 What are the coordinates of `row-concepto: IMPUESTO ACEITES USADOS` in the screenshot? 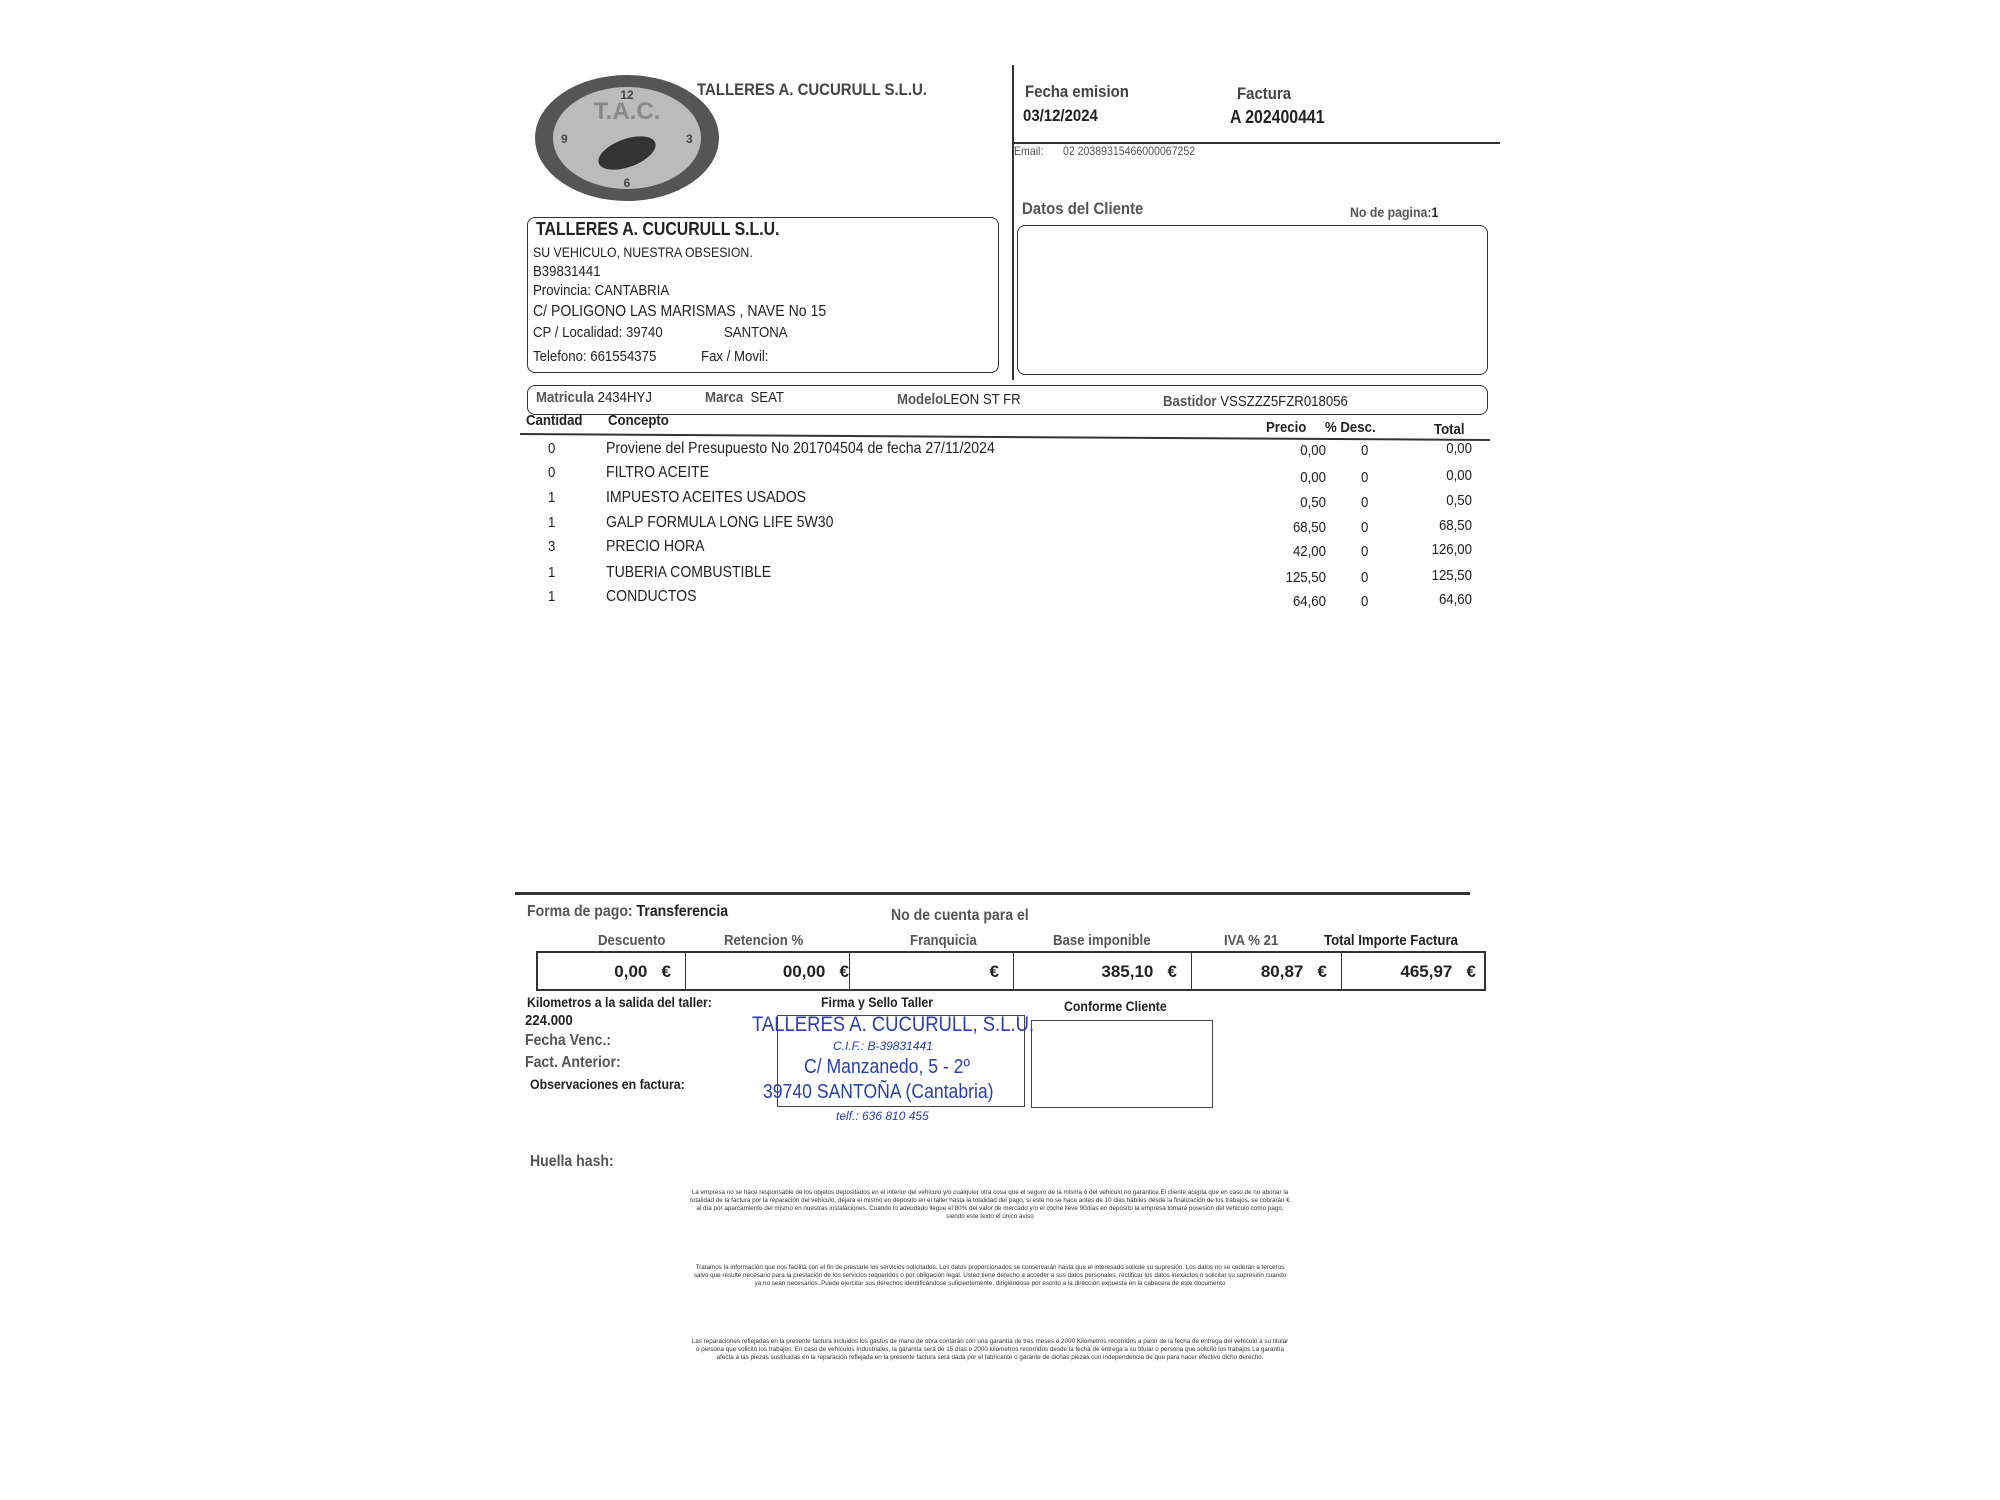 It's located at (706, 497).